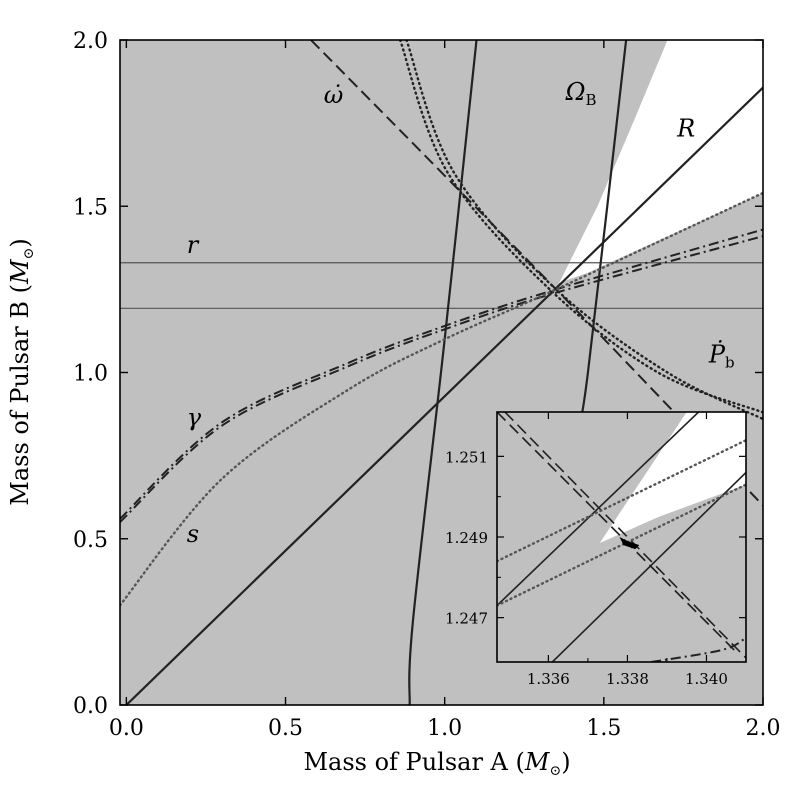  What do you see at coordinates (90, 41) in the screenshot?
I see `y-tick-label: 2.0` at bounding box center [90, 41].